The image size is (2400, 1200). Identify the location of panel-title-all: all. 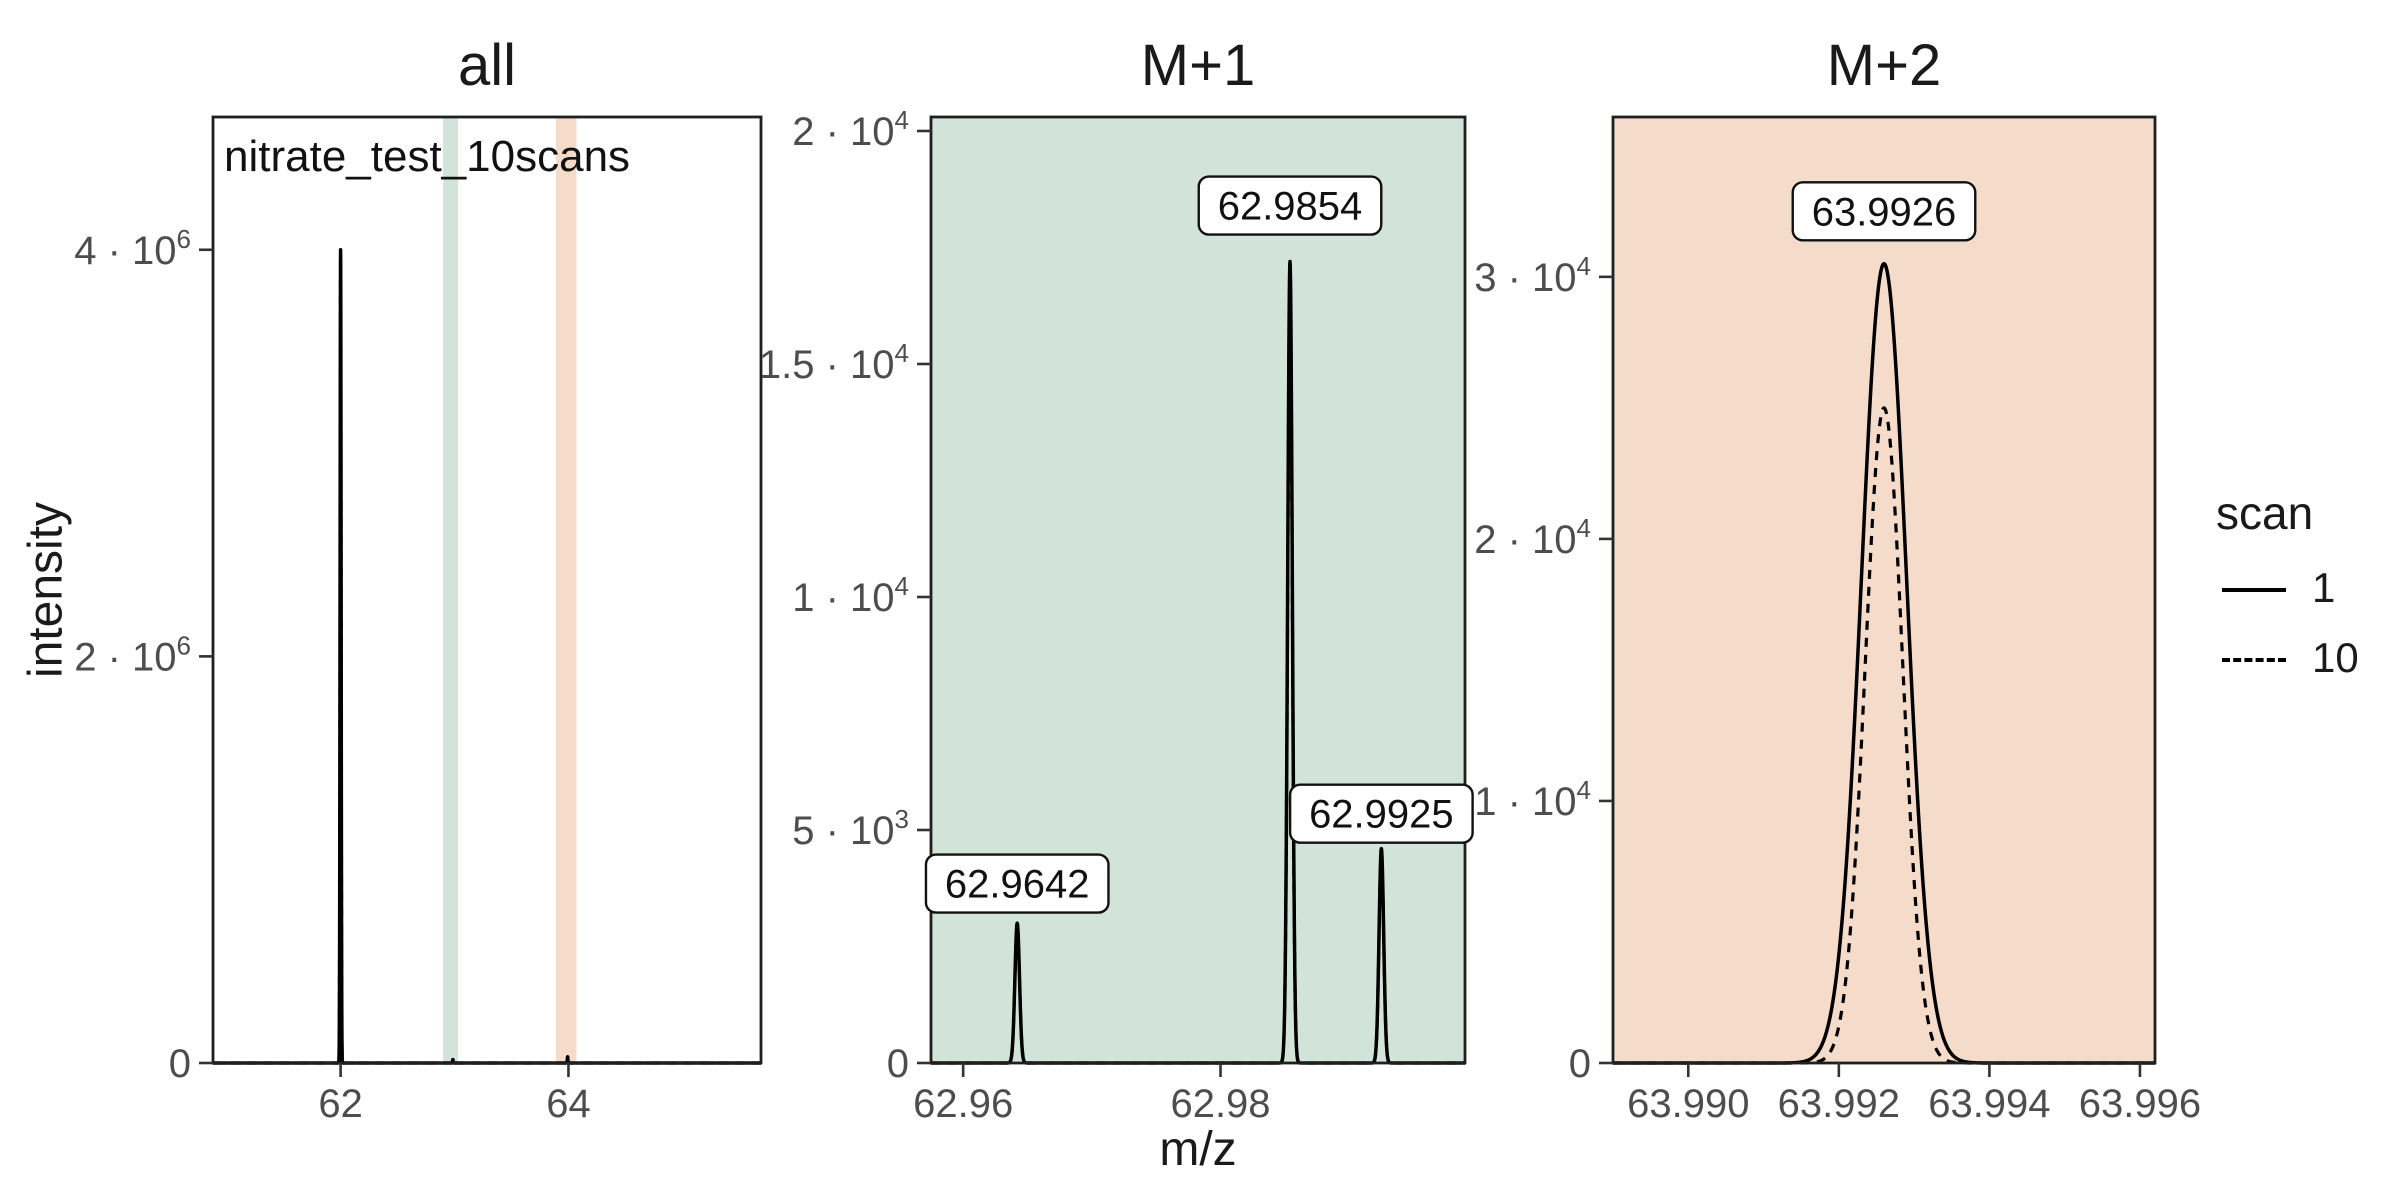
(487, 65).